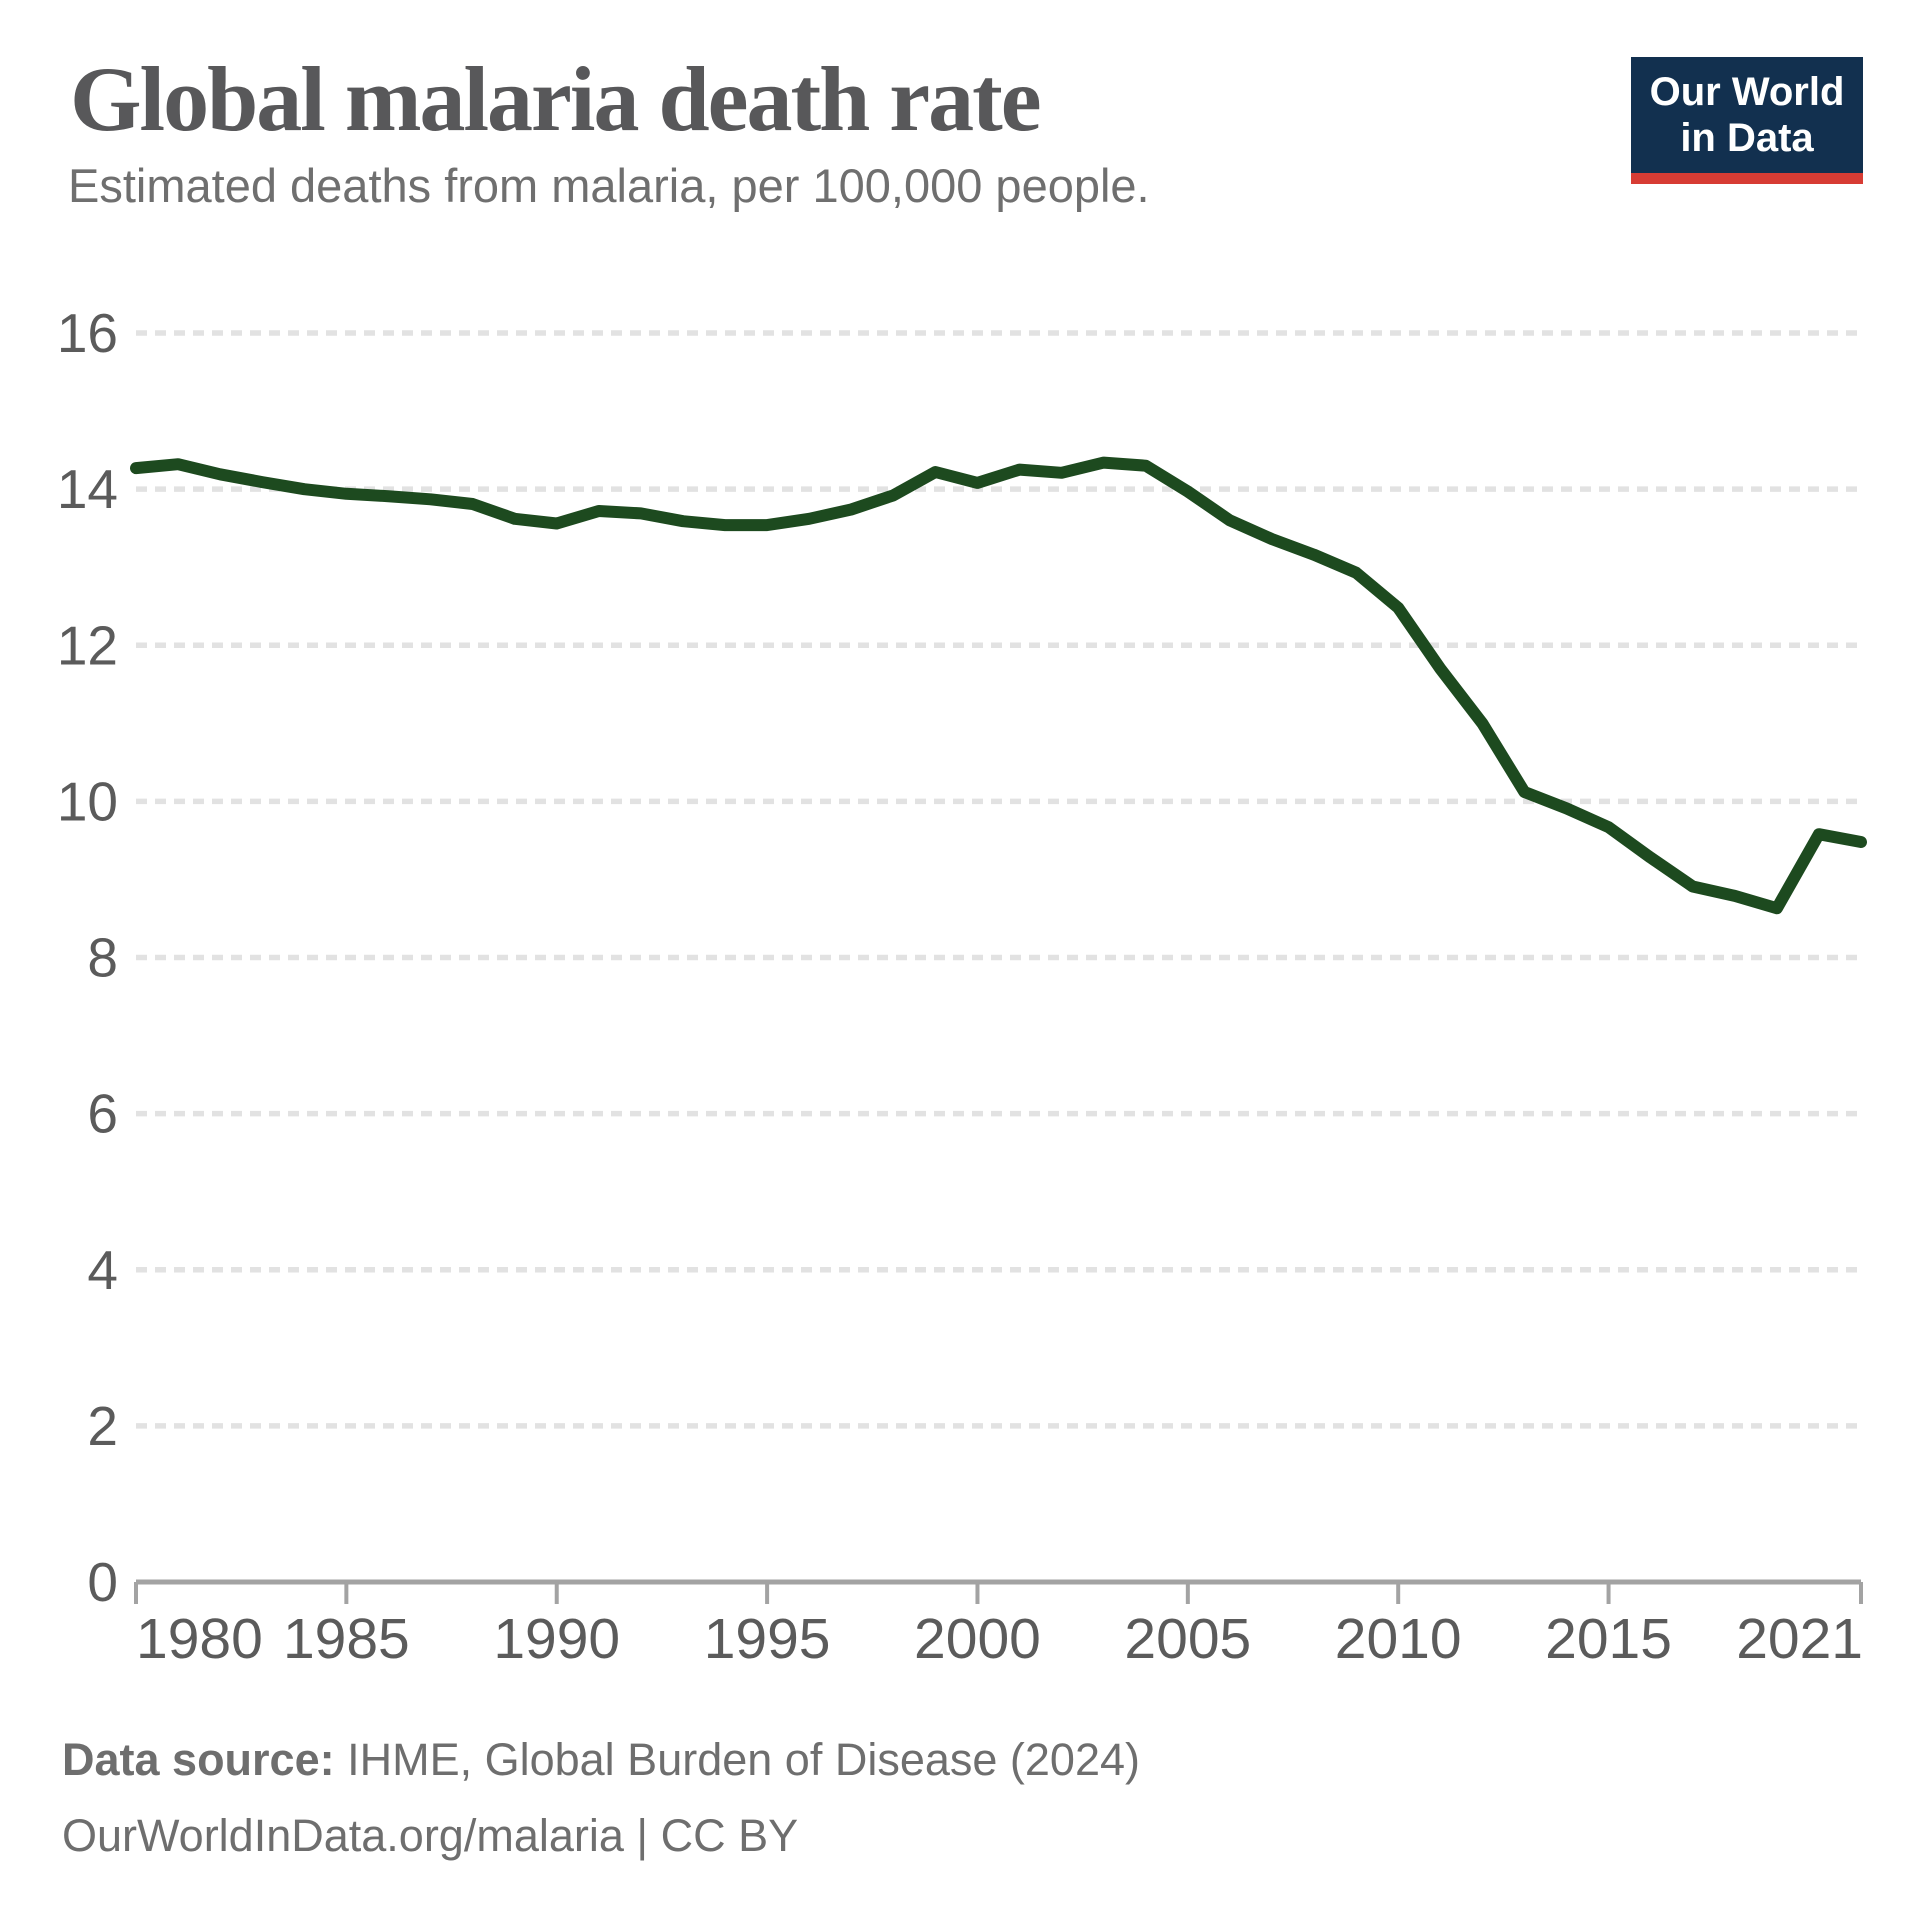 The image size is (1920, 1920). What do you see at coordinates (1799, 1639) in the screenshot?
I see `x-axis-label: 2021` at bounding box center [1799, 1639].